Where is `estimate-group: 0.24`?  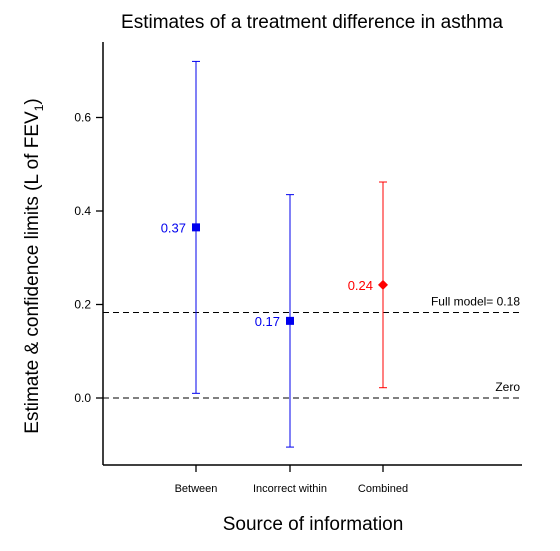
estimate-group: 0.24 is located at coordinates (368, 285).